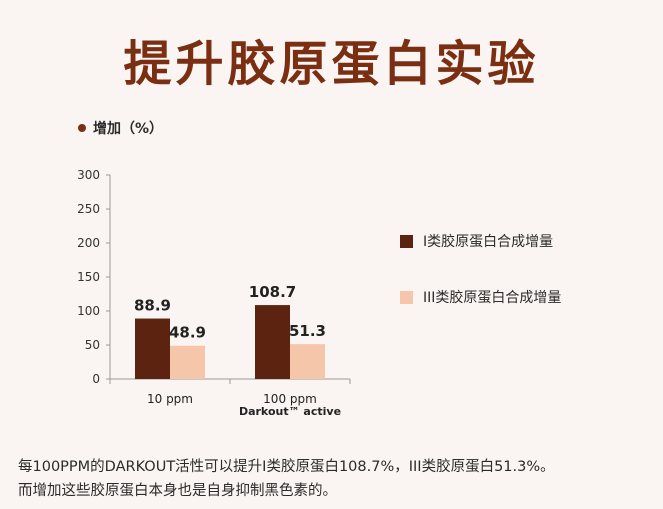 The width and height of the screenshot is (663, 509). What do you see at coordinates (492, 298) in the screenshot?
I see `legend-label-series-2: III类胶原蛋白合成增量` at bounding box center [492, 298].